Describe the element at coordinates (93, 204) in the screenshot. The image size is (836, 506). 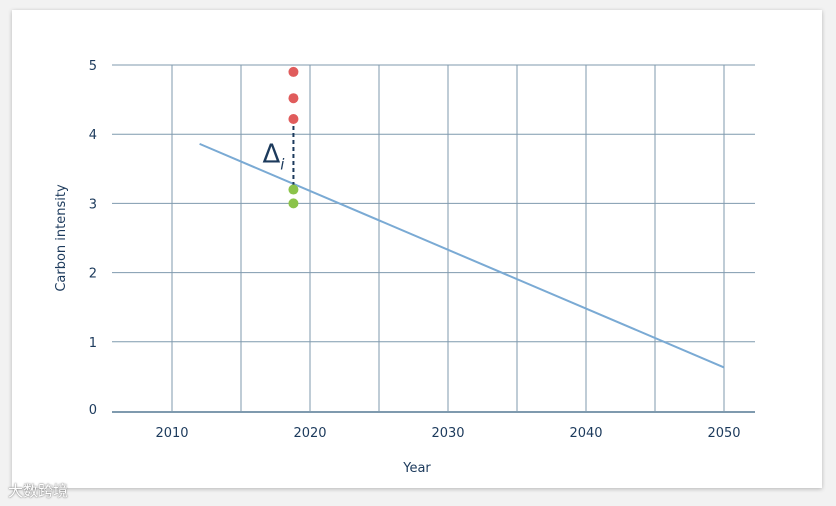
I see `y-tick-label: 3` at that location.